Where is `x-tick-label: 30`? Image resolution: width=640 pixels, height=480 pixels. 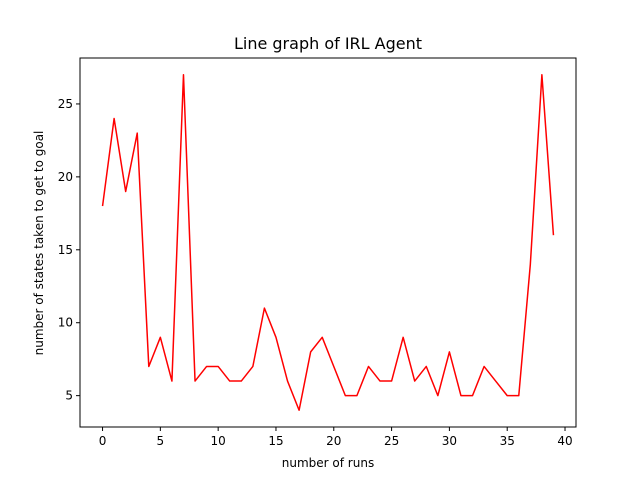
x-tick-label: 30 is located at coordinates (449, 441).